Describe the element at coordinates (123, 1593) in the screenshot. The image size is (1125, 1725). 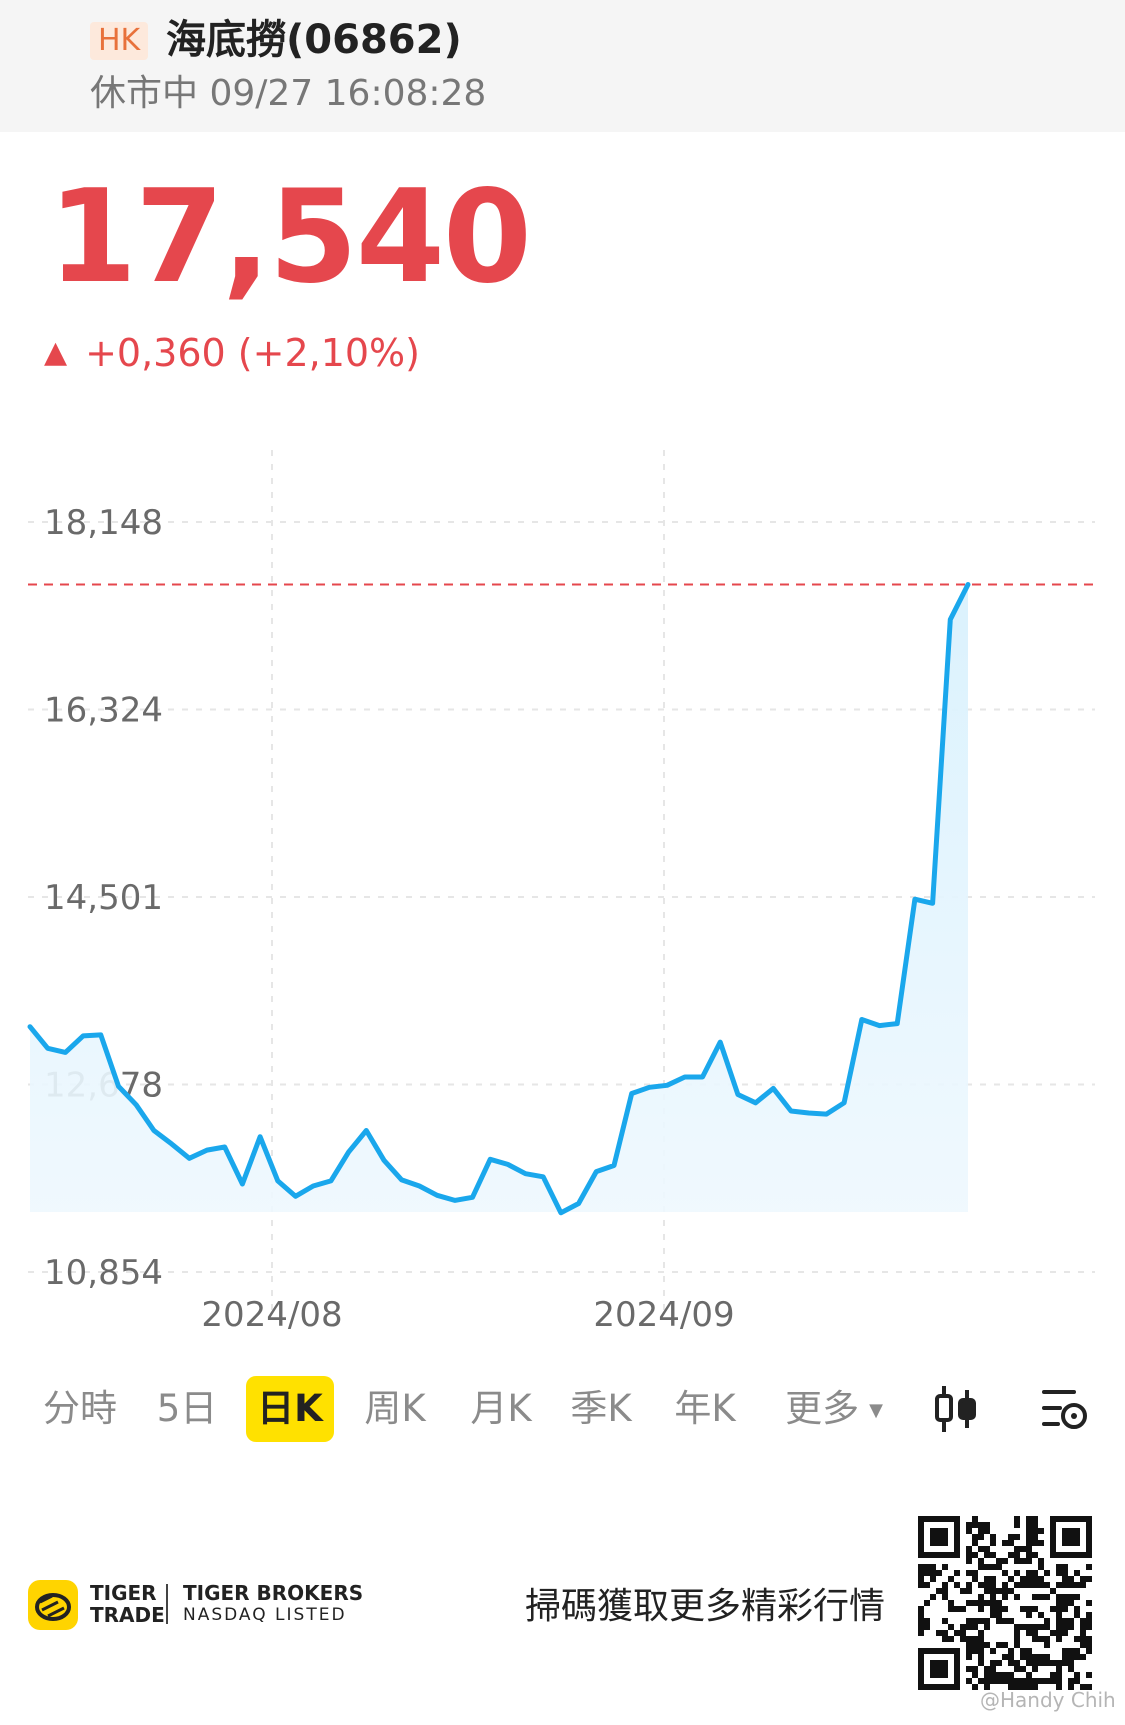
I see `brand-line-1: TIGER` at that location.